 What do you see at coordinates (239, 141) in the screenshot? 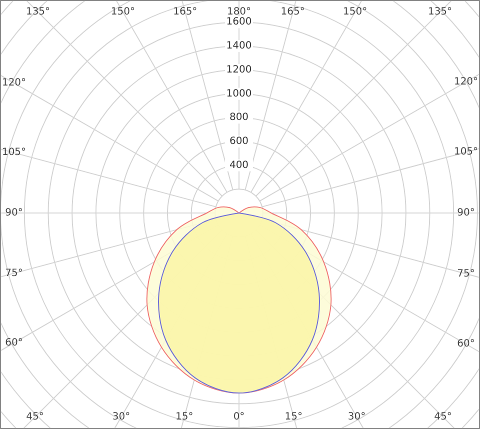
I see `y-tick-label: 600` at bounding box center [239, 141].